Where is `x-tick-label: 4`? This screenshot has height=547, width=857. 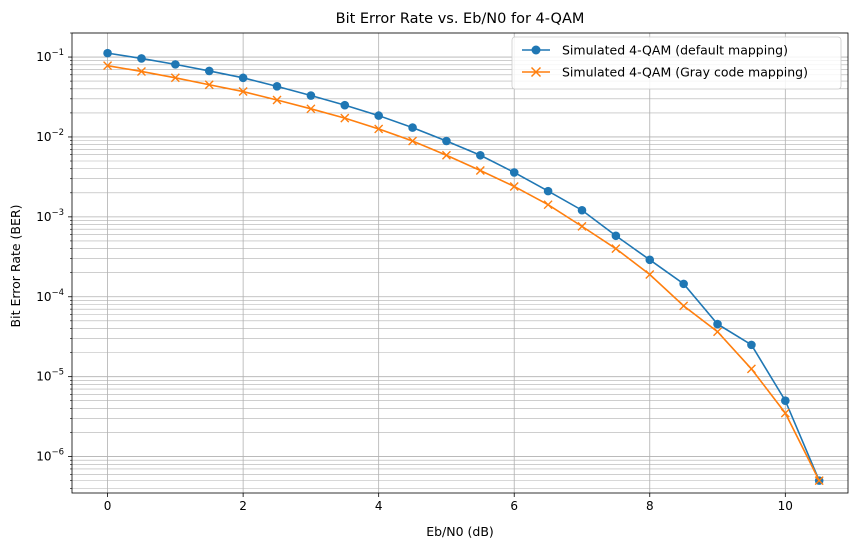
x-tick-label: 4 is located at coordinates (379, 506).